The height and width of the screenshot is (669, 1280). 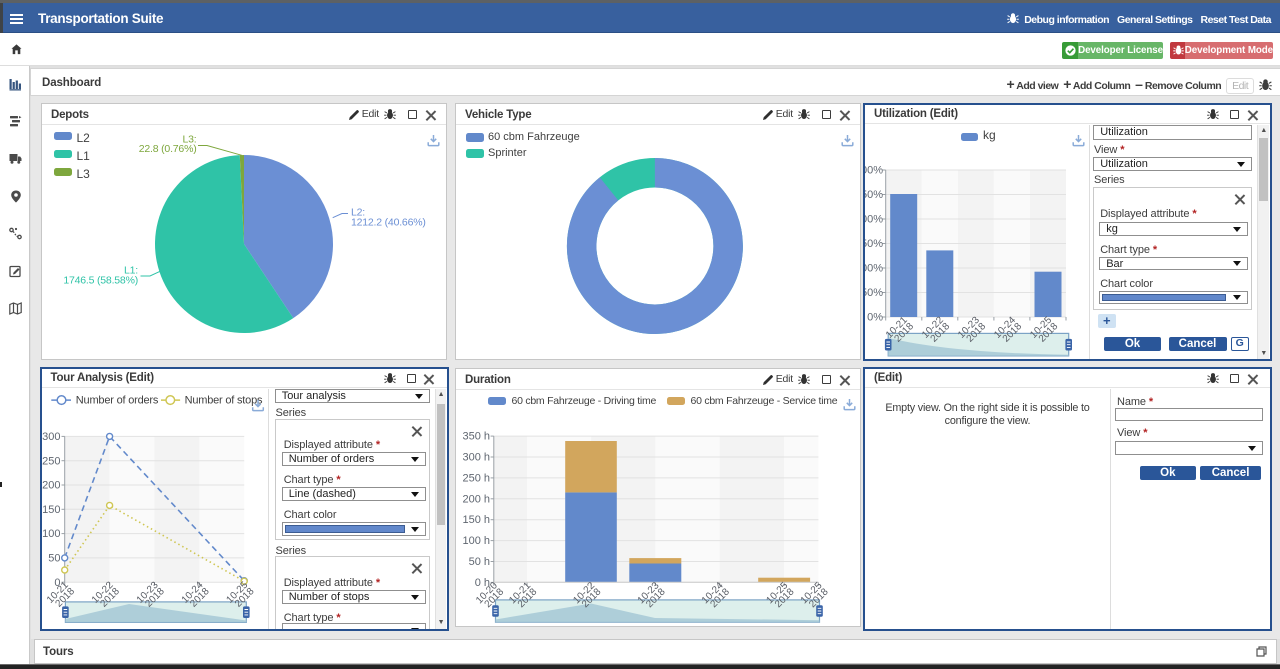 What do you see at coordinates (51, 461) in the screenshot?
I see `svg-text: 250` at bounding box center [51, 461].